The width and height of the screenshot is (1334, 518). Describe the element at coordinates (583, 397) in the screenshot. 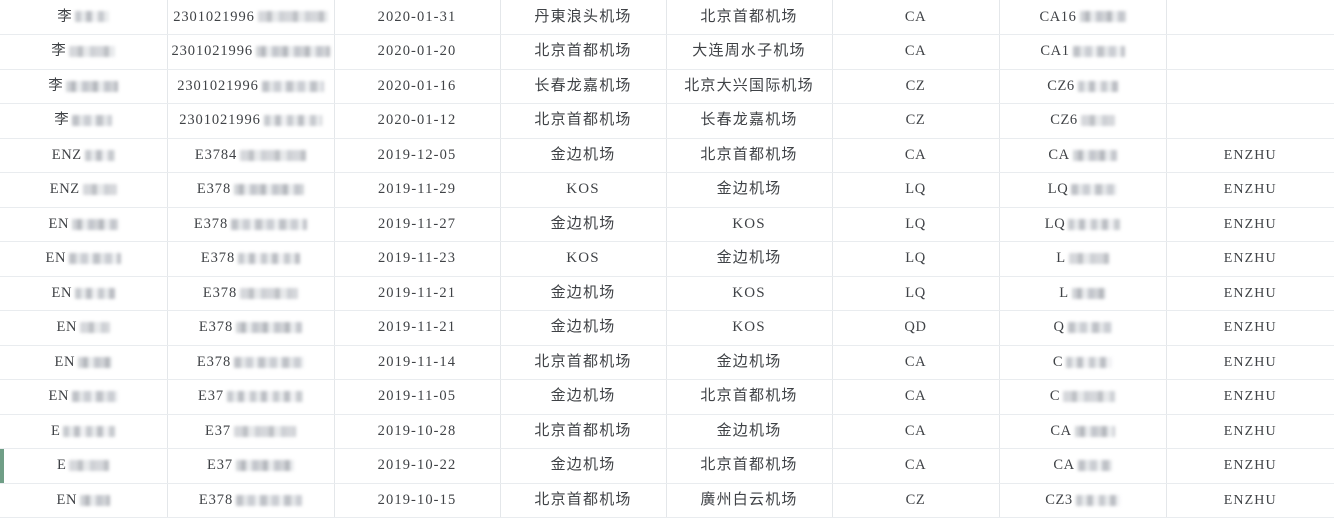

I see `cell-departure-airport: 金边机场` at that location.